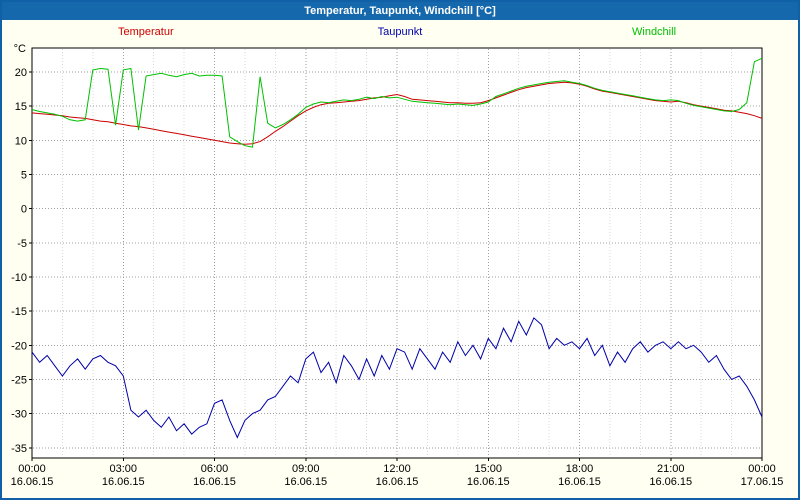  I want to click on svg-text: °C, so click(20, 49).